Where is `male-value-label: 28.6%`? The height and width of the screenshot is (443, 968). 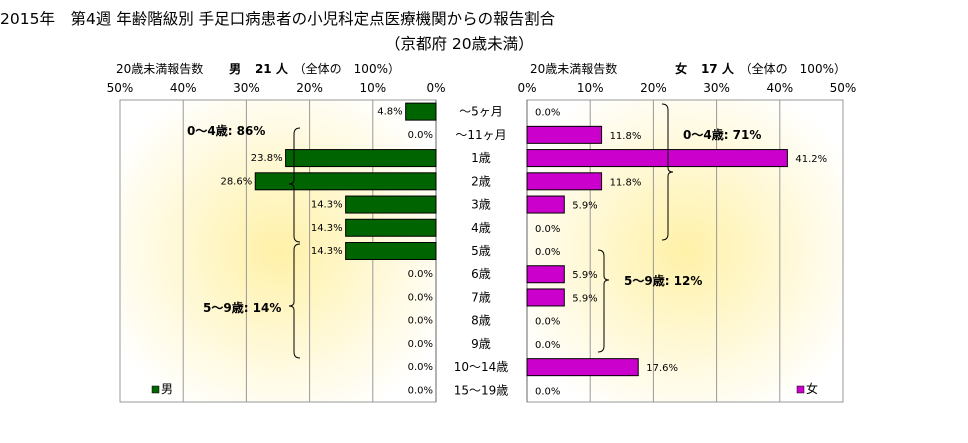
male-value-label: 28.6% is located at coordinates (236, 181).